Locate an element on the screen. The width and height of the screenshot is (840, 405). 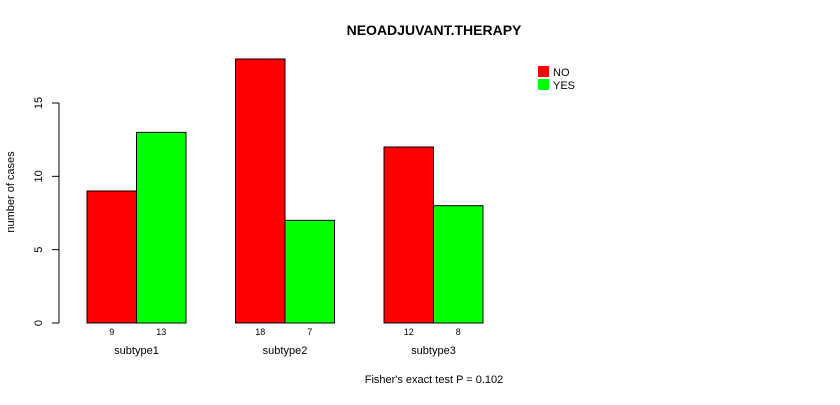
y-tick-label: 0 is located at coordinates (39, 323).